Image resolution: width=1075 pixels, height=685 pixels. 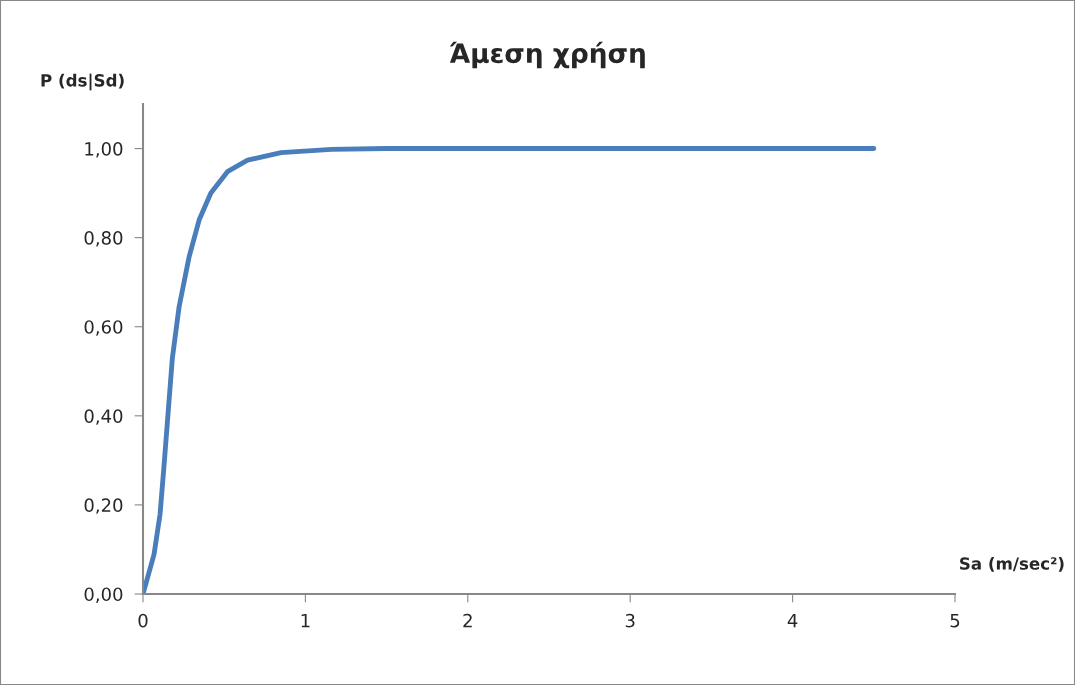 What do you see at coordinates (103, 595) in the screenshot?
I see `y-tick-label: 0,00` at bounding box center [103, 595].